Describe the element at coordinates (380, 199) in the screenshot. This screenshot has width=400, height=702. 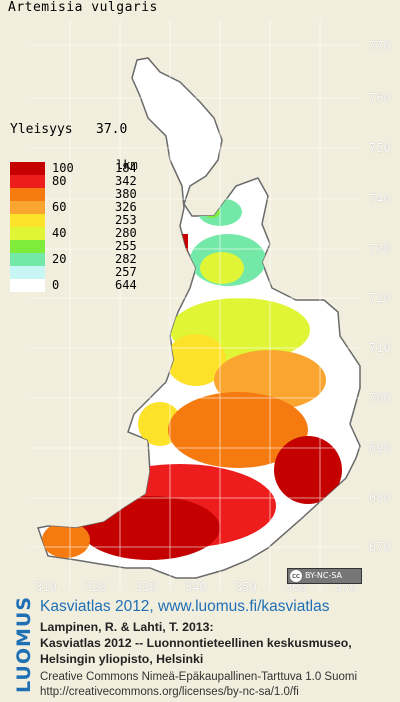
I see `y-tick-label: 740` at that location.